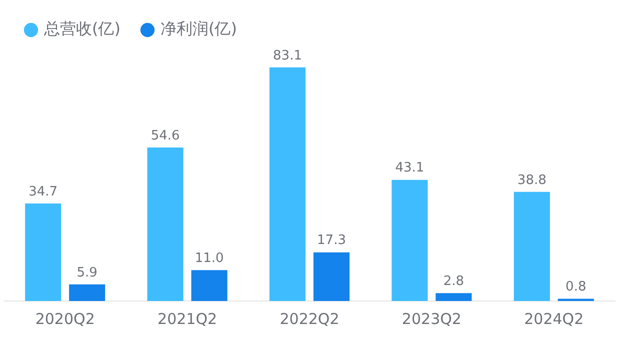 This screenshot has width=619, height=343. What do you see at coordinates (287, 56) in the screenshot?
I see `data-label: 83.1` at bounding box center [287, 56].